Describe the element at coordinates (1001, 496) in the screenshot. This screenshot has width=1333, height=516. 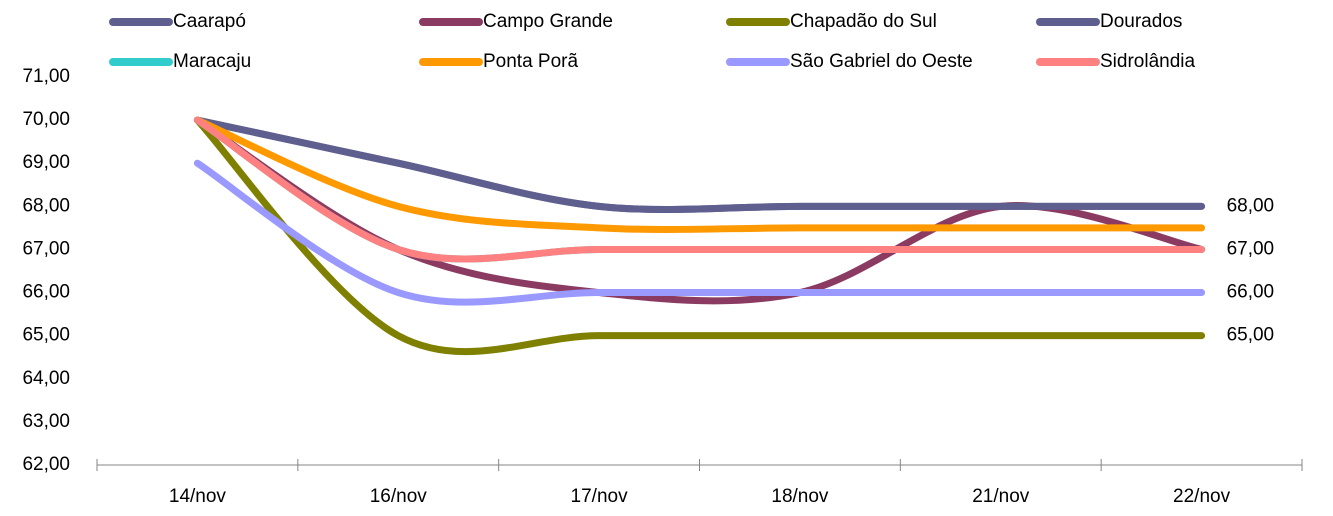
I see `x-tick-label: 21/nov` at that location.